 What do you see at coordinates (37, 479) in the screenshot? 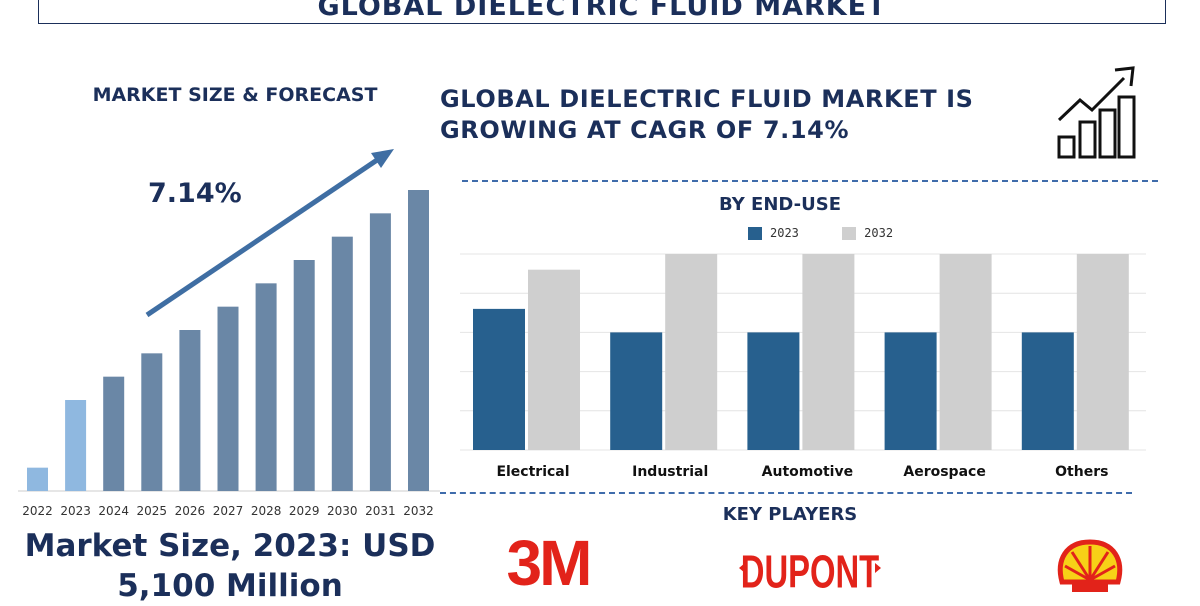
I see `forecast-bar-2022` at bounding box center [37, 479].